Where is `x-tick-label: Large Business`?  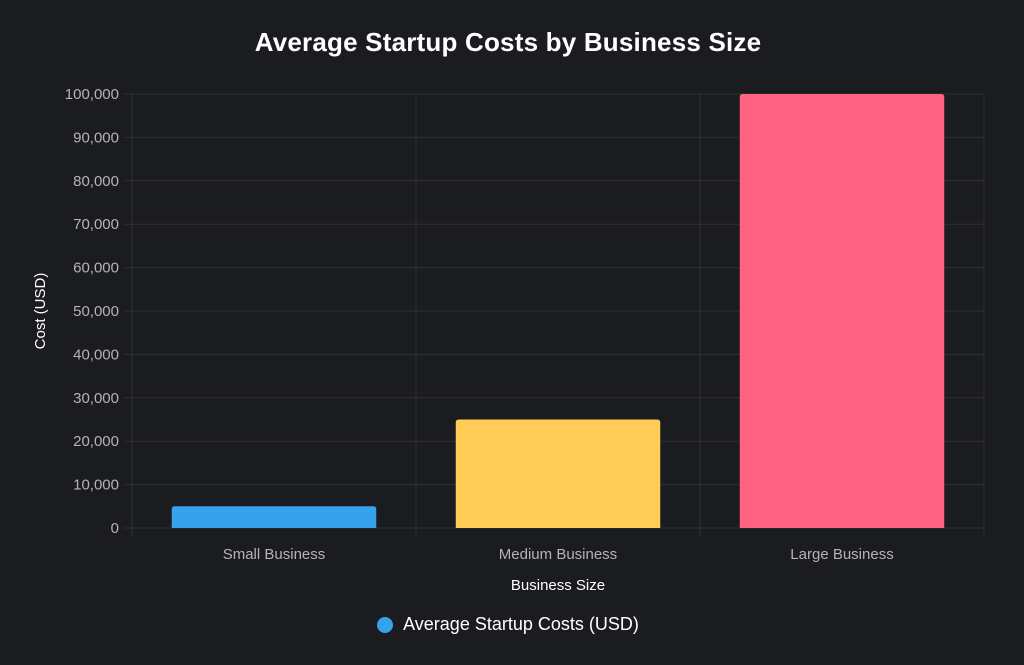
x-tick-label: Large Business is located at coordinates (841, 554).